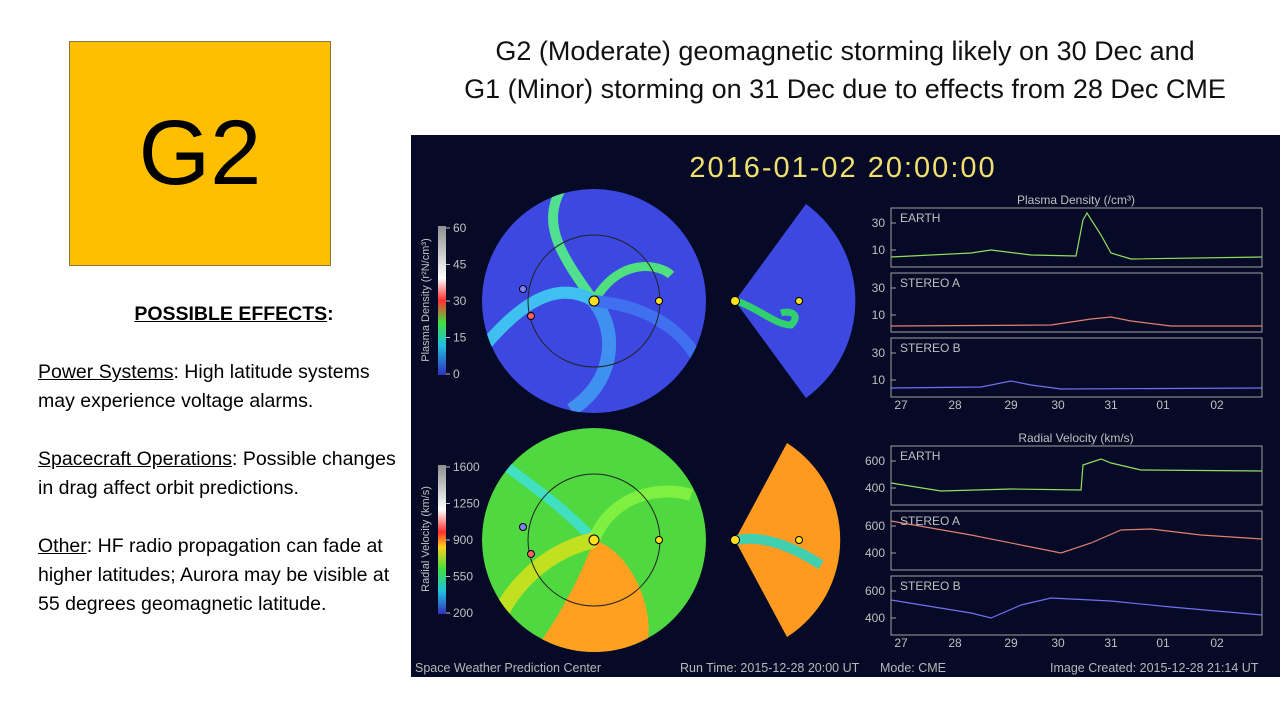  What do you see at coordinates (1154, 668) in the screenshot?
I see `footer-text: Image Created: 2015-12-28 21:14 UT` at bounding box center [1154, 668].